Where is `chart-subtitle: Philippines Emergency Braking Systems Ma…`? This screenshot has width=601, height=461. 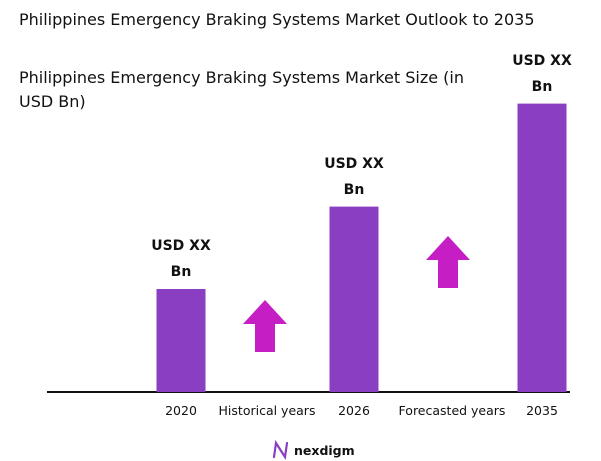
chart-subtitle: Philippines Emergency Braking Systems Ma… is located at coordinates (241, 89).